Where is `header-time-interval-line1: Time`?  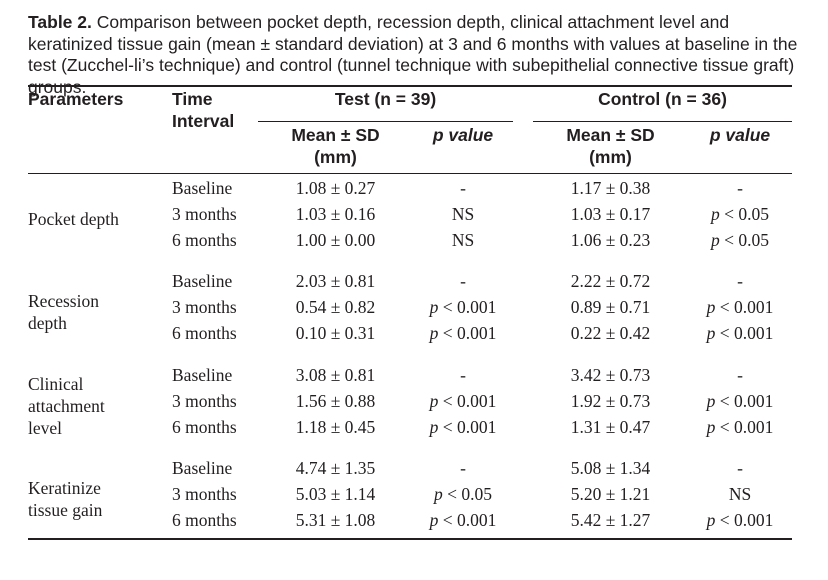
header-time-interval-line1: Time is located at coordinates (192, 99).